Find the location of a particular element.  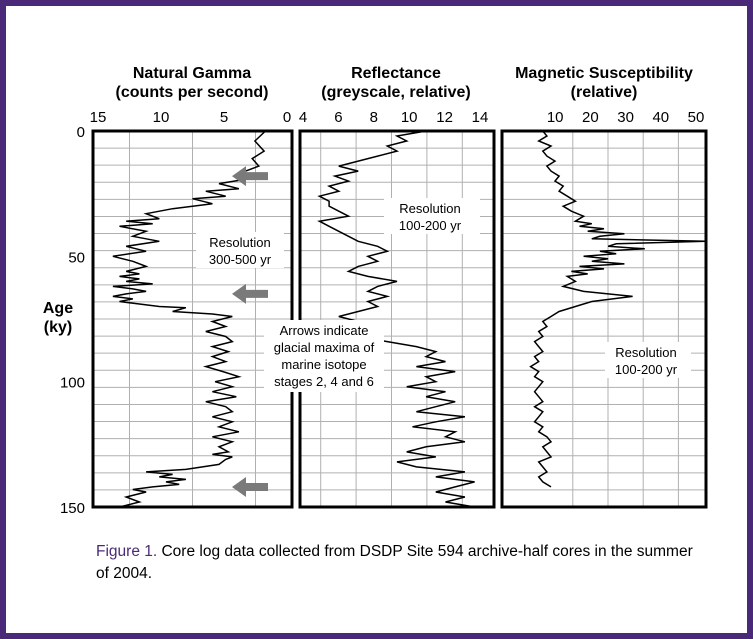

panel-2-data-line is located at coordinates (396, 319).